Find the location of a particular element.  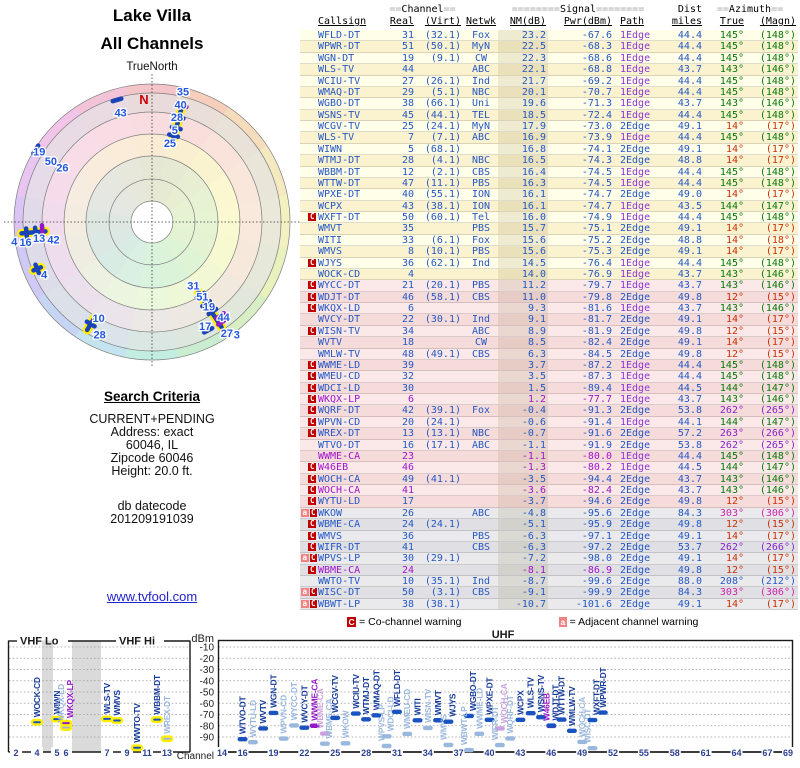

cell-nw: MyN is located at coordinates (481, 47).